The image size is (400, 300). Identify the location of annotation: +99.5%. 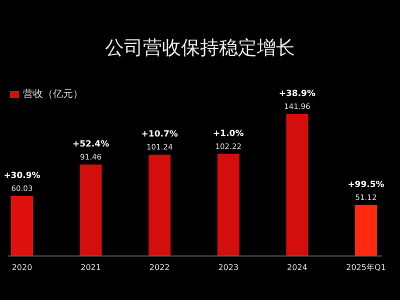
(366, 185).